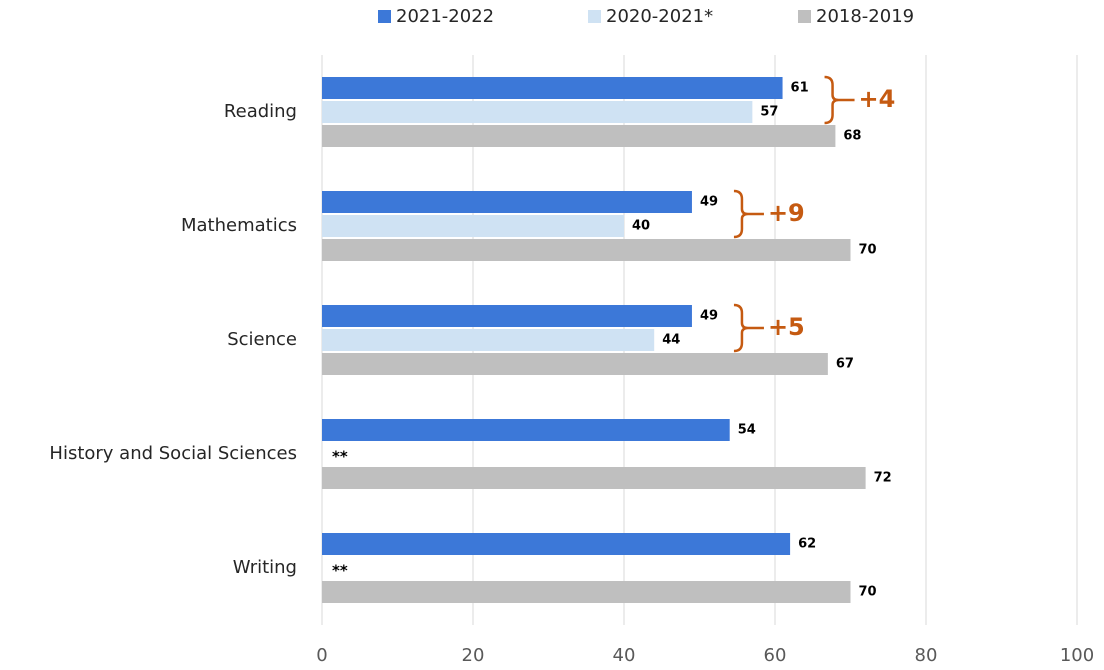 The height and width of the screenshot is (670, 1104). Describe the element at coordinates (321, 655) in the screenshot. I see `x-tick-label: 0` at that location.